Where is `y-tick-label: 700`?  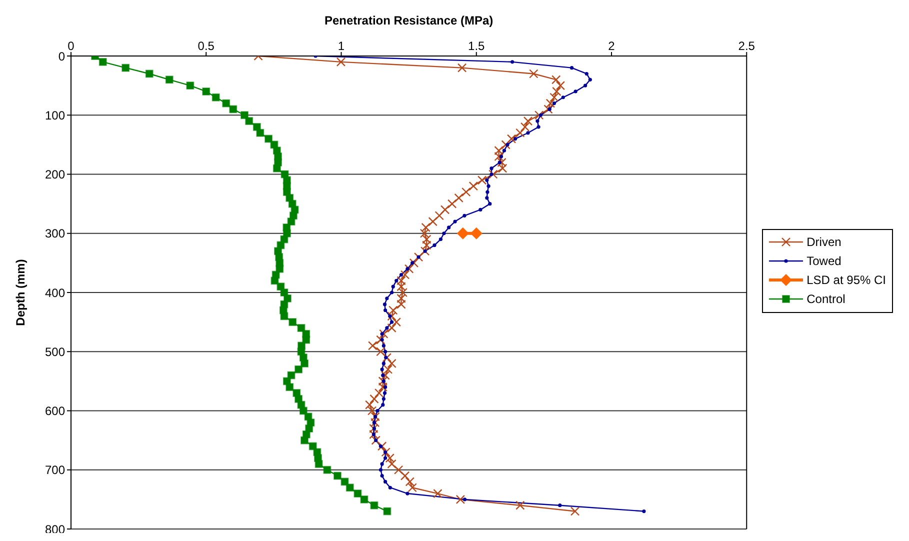 y-tick-label: 700 is located at coordinates (55, 470).